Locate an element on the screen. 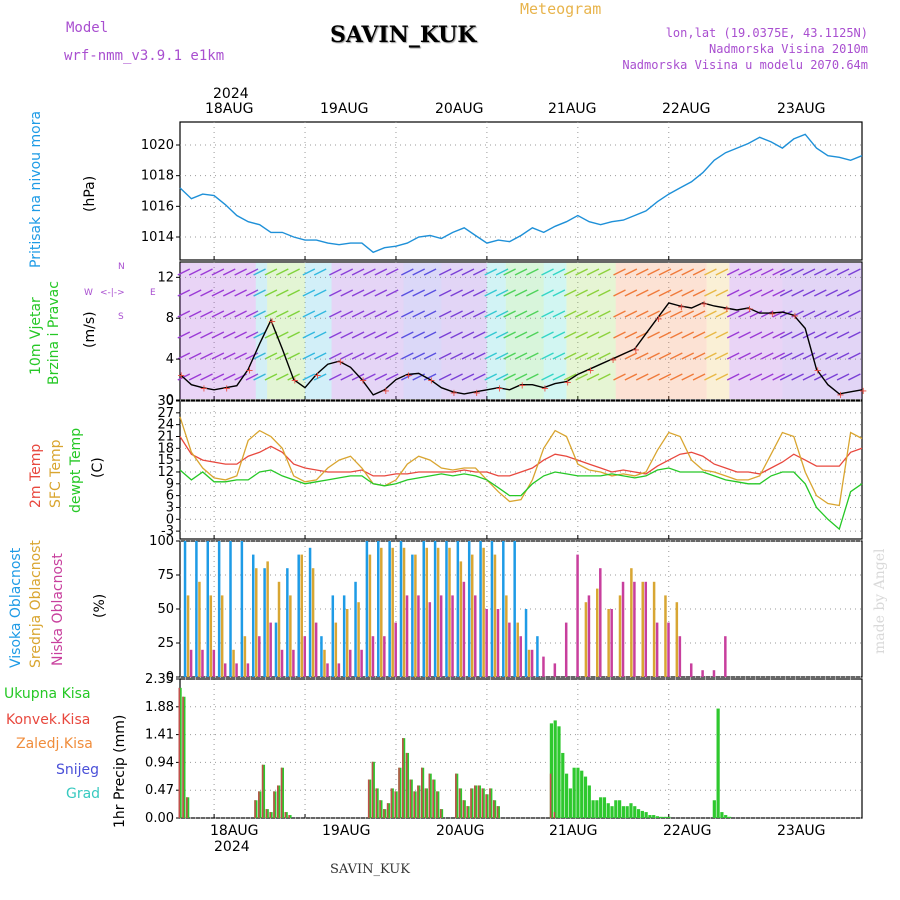 The width and height of the screenshot is (900, 900). bottom-date-5: 22AUG is located at coordinates (687, 831).